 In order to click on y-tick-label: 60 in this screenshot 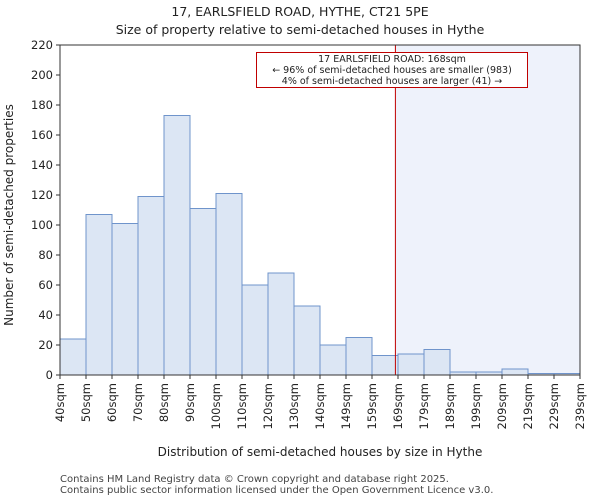, I will do `click(45, 285)`.